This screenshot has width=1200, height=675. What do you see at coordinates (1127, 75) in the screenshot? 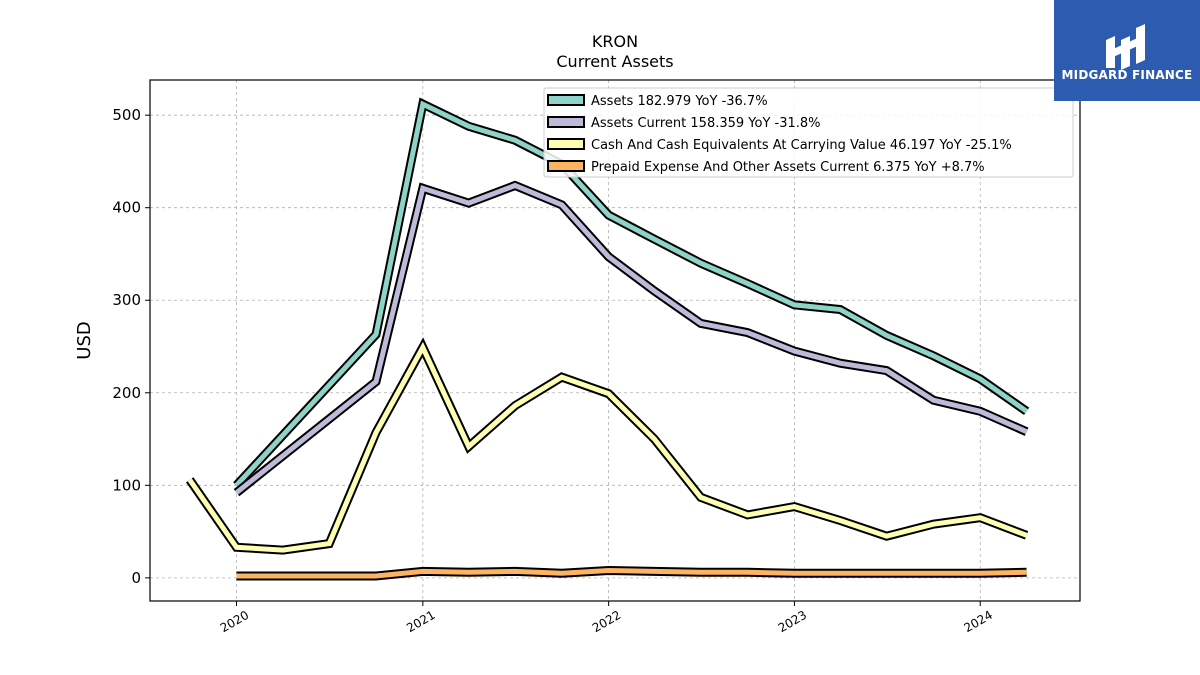
I see `logo-text: MIDGARD FINANCE` at bounding box center [1127, 75].